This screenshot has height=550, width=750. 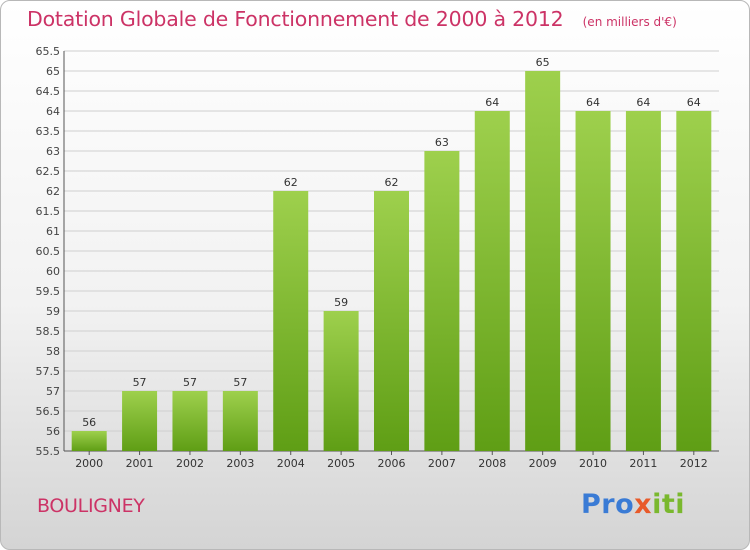 What do you see at coordinates (53, 111) in the screenshot?
I see `y-tick-label: 64` at bounding box center [53, 111].